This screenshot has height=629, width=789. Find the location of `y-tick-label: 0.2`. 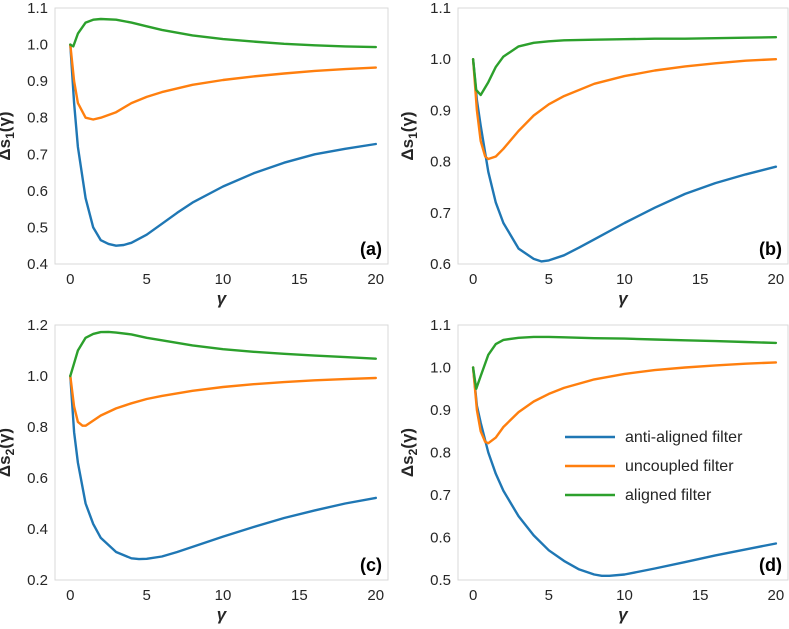

y-tick-label: 0.2 is located at coordinates (37, 580).